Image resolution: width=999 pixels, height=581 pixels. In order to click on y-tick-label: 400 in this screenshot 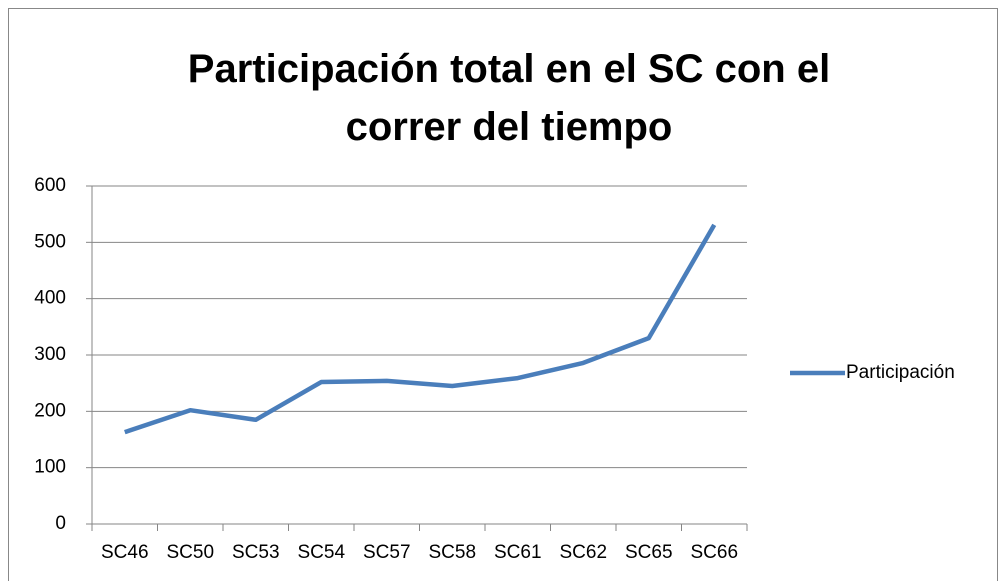, I will do `click(50, 298)`.